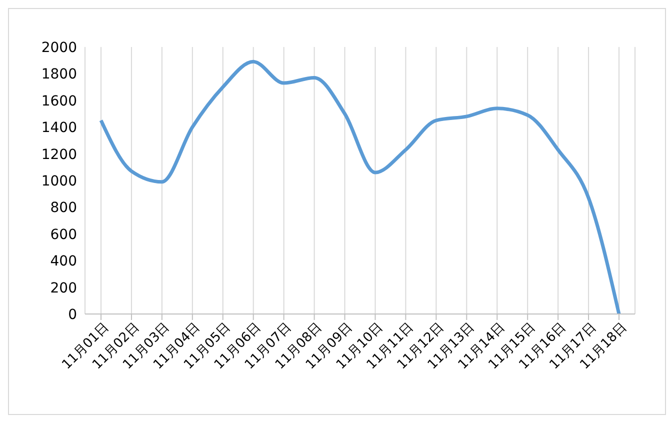 The image size is (672, 431). I want to click on y-tick-label: 1200, so click(59, 154).